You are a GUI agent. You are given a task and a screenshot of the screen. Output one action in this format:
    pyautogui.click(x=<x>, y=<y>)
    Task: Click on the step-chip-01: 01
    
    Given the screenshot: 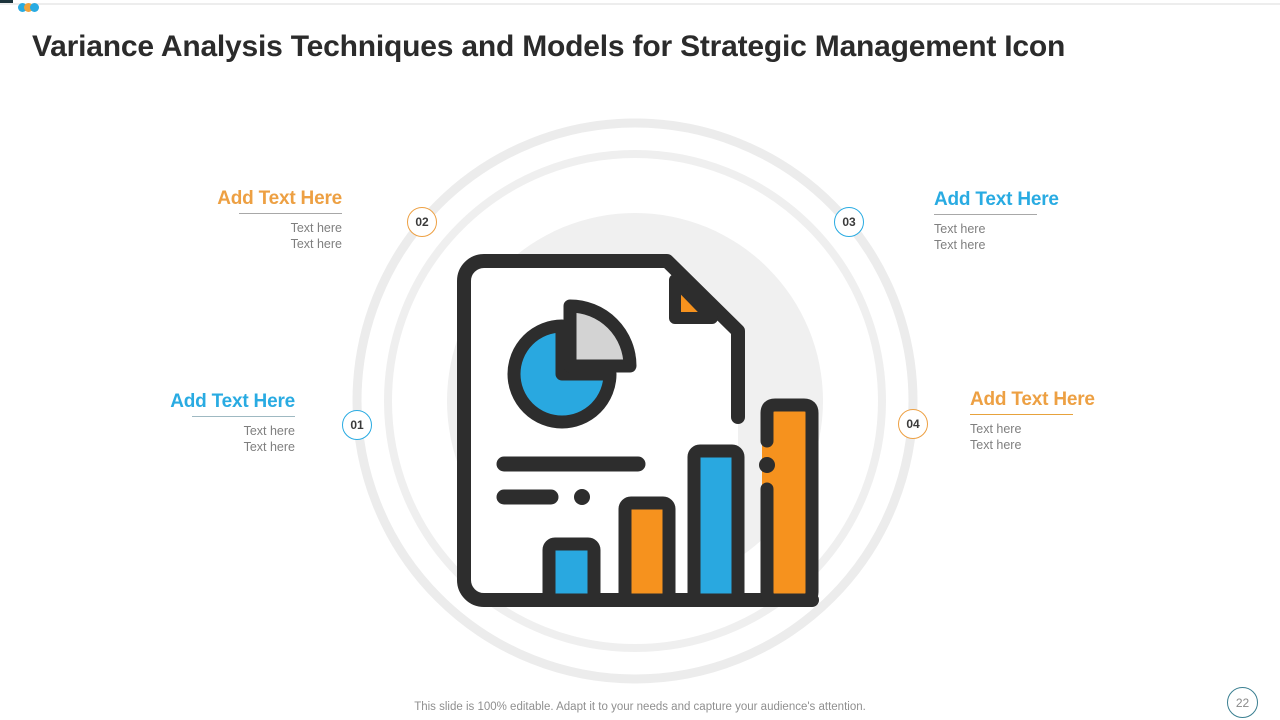 What is the action you would take?
    pyautogui.click(x=357, y=425)
    